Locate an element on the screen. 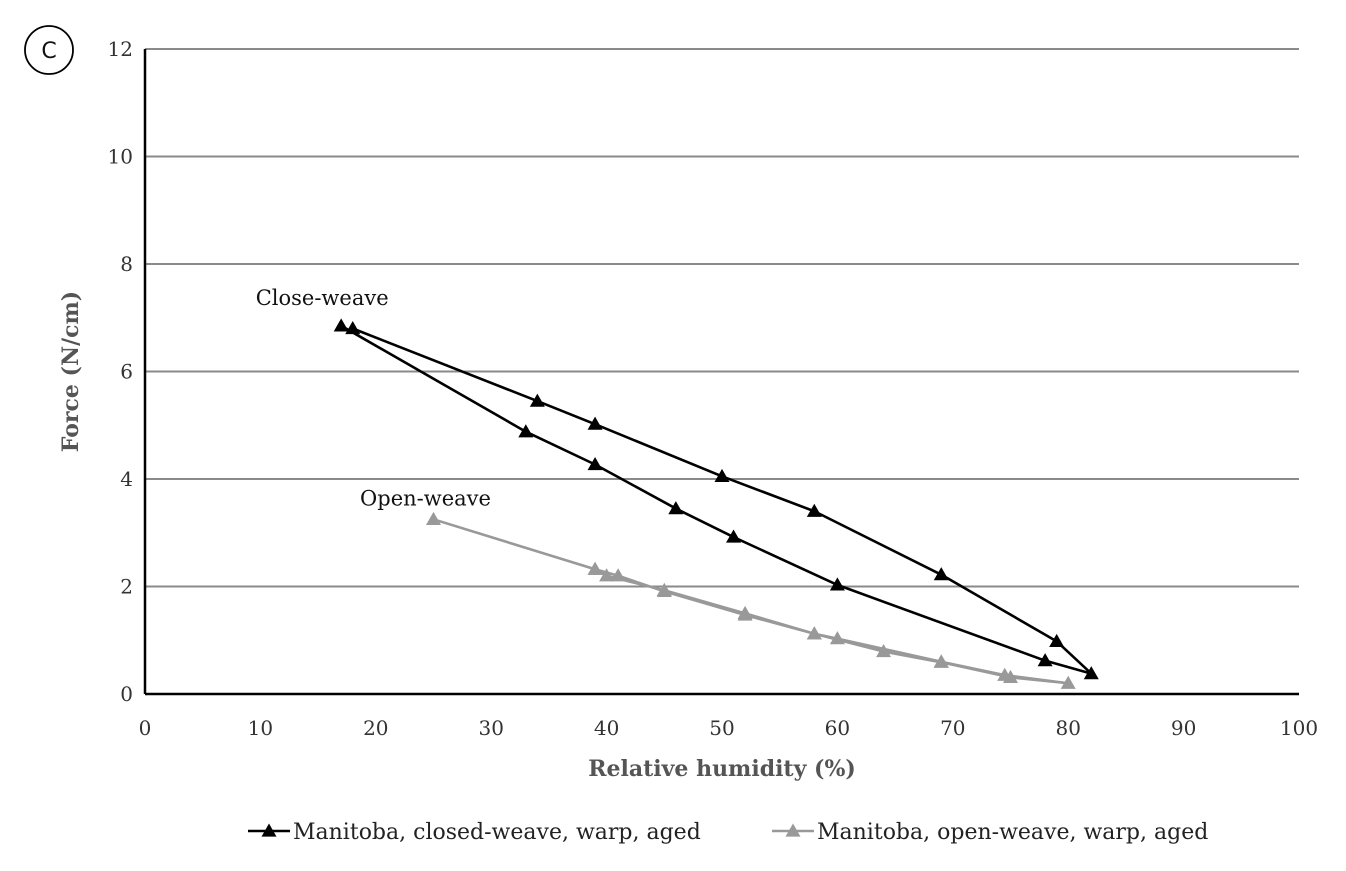 This screenshot has width=1346, height=871. x-tick-label-60: 60 is located at coordinates (837, 728).